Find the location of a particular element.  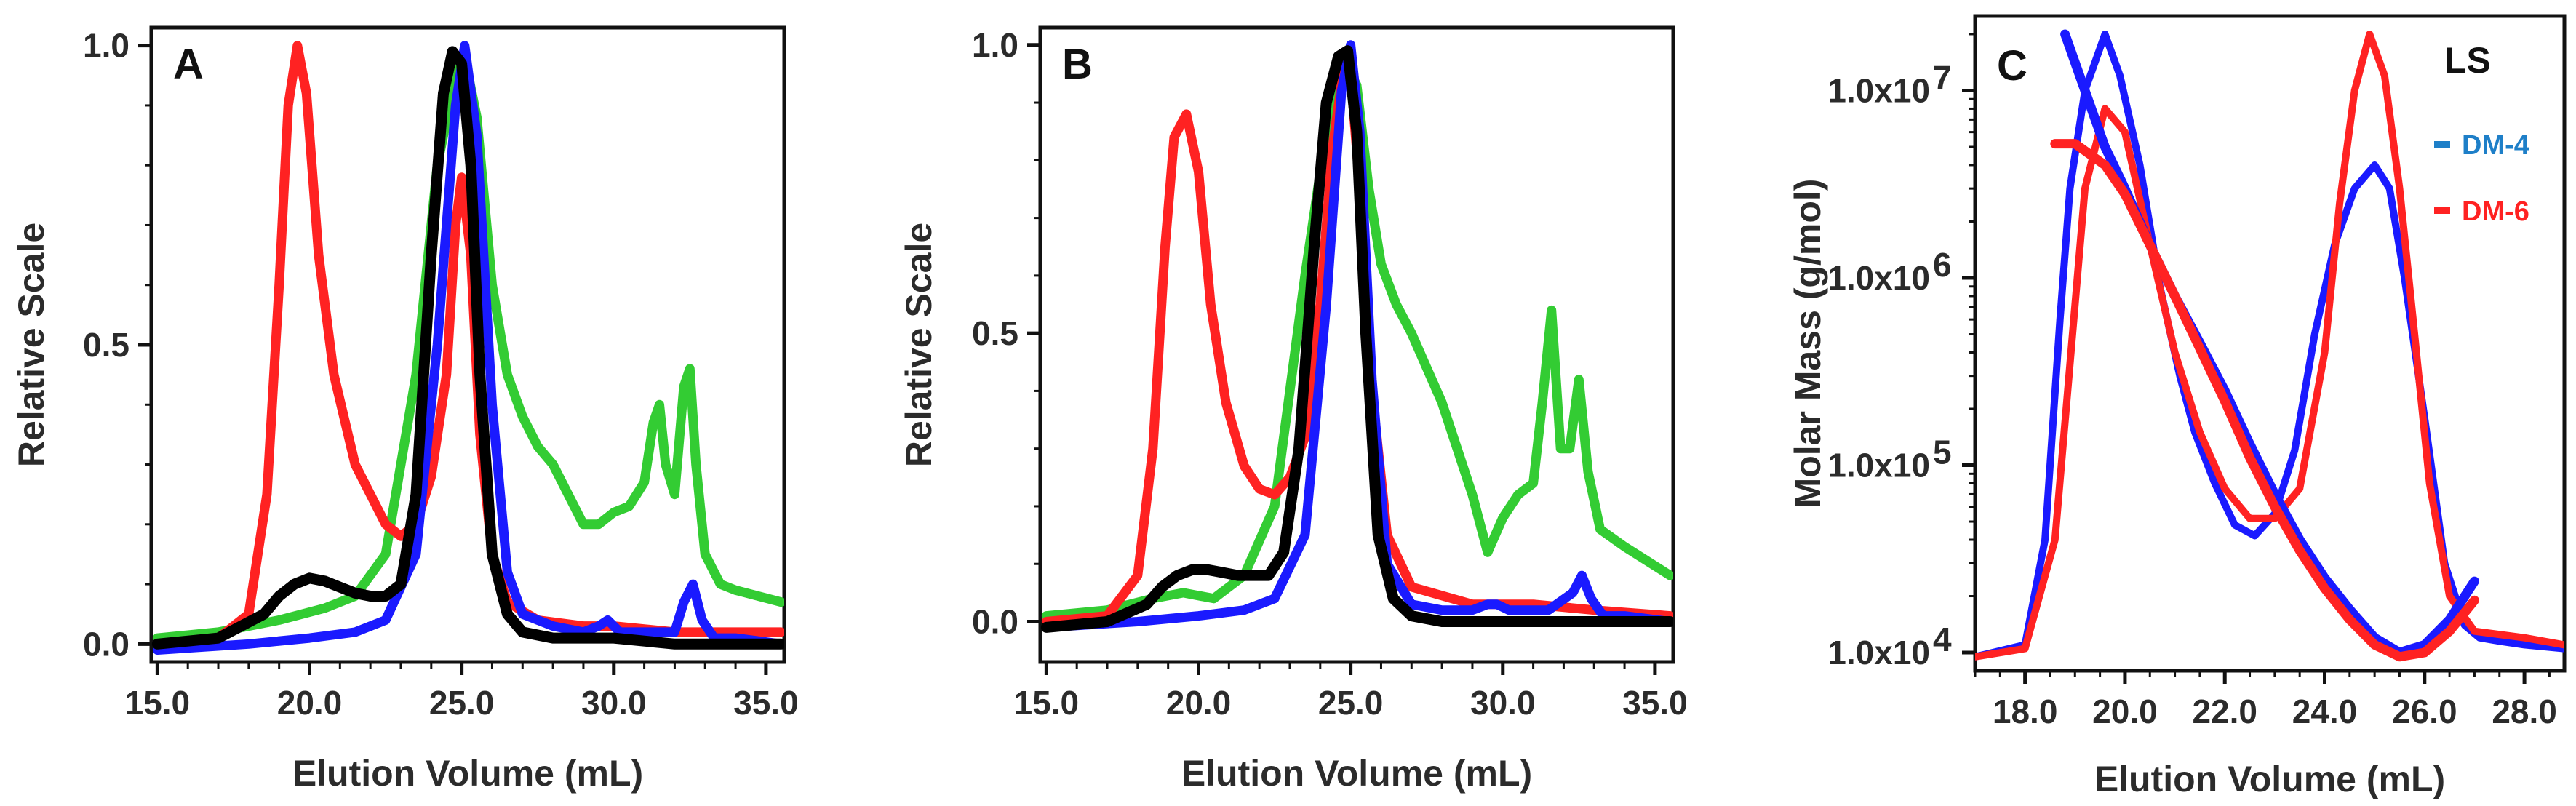

panel-c-x-axis-title: Elution Volume (mL) is located at coordinates (2269, 779).